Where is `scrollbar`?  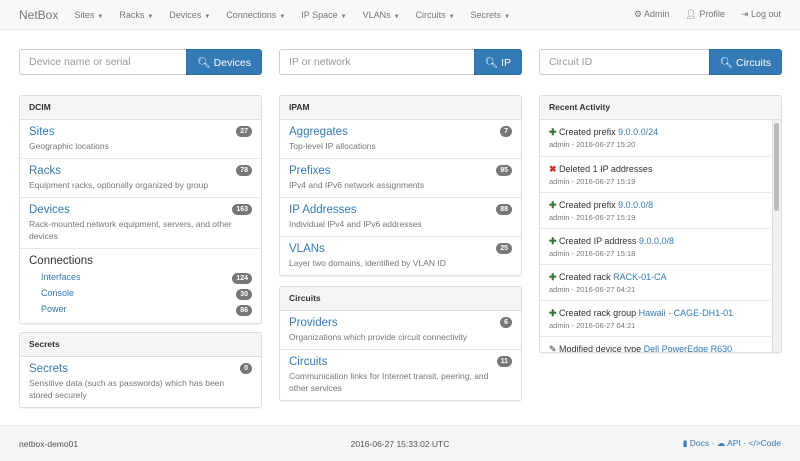
scrollbar is located at coordinates (776, 236).